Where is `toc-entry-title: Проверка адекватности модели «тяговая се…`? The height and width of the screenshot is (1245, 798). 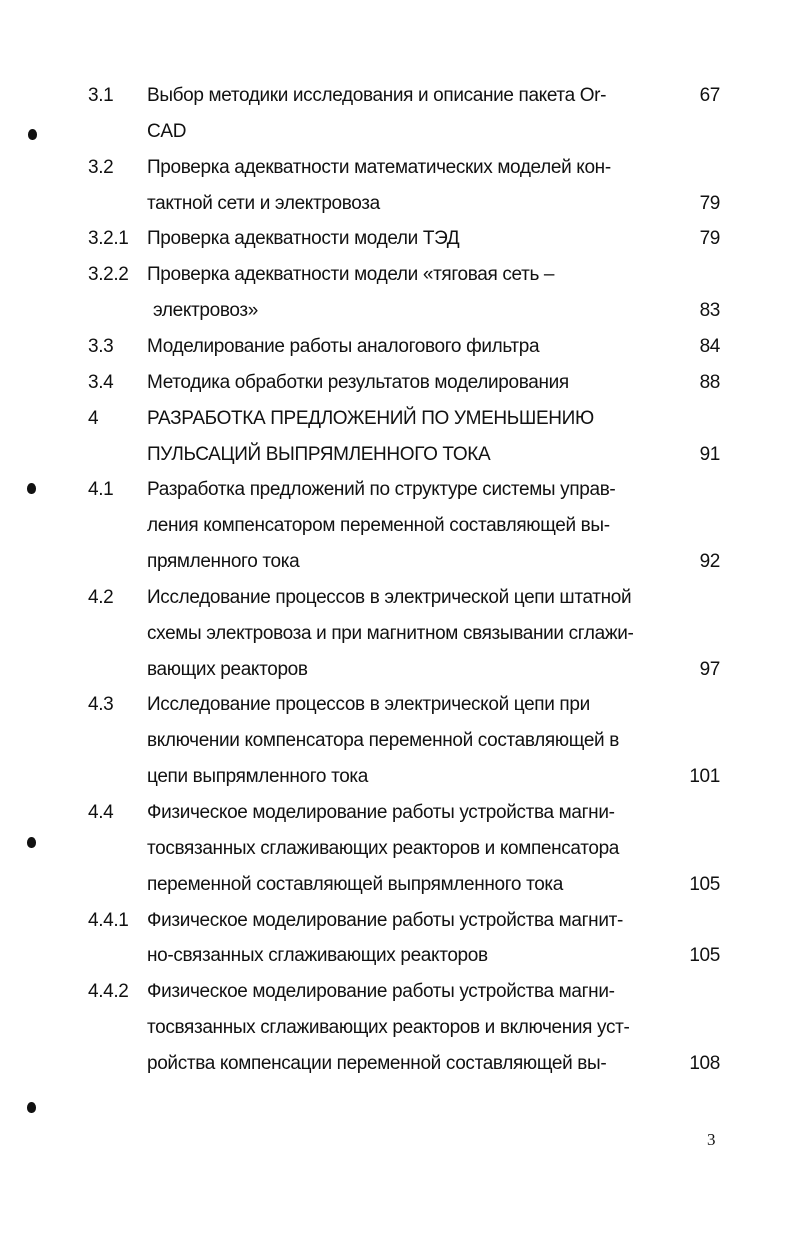 toc-entry-title: Проверка адекватности модели «тяговая се… is located at coordinates (351, 275).